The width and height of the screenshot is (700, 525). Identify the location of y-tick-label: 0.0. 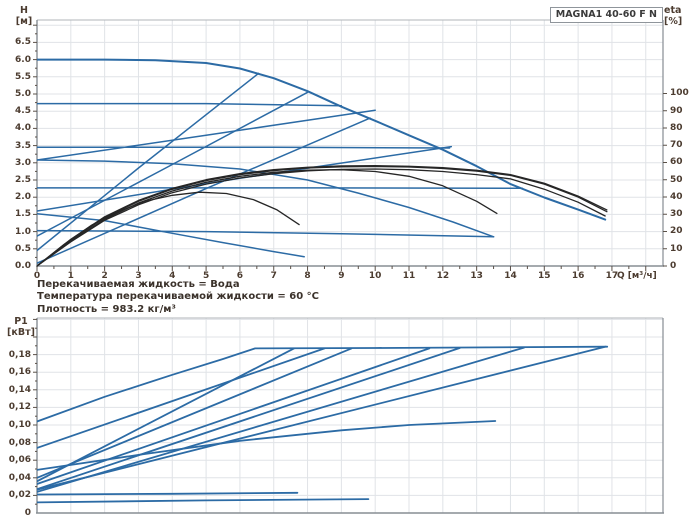
(23, 266).